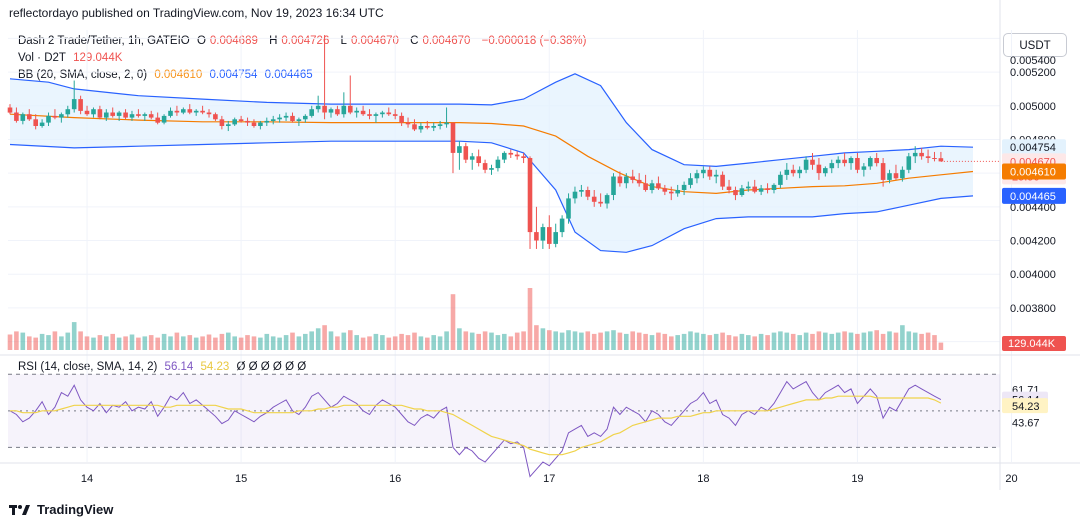 This screenshot has height=527, width=1080. Describe the element at coordinates (504, 411) in the screenshot. I see `rsi-band` at that location.